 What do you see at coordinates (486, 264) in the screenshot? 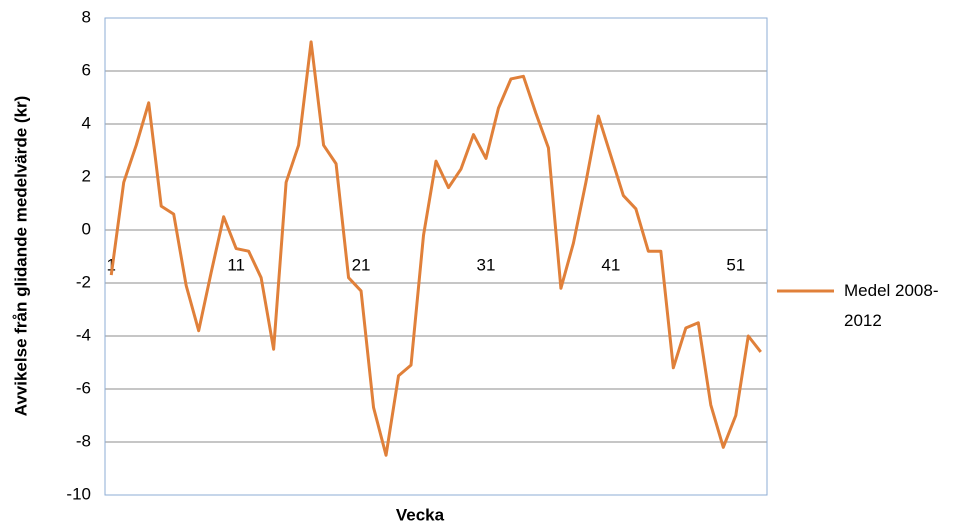
I see `x-tick-label: 31` at bounding box center [486, 264].